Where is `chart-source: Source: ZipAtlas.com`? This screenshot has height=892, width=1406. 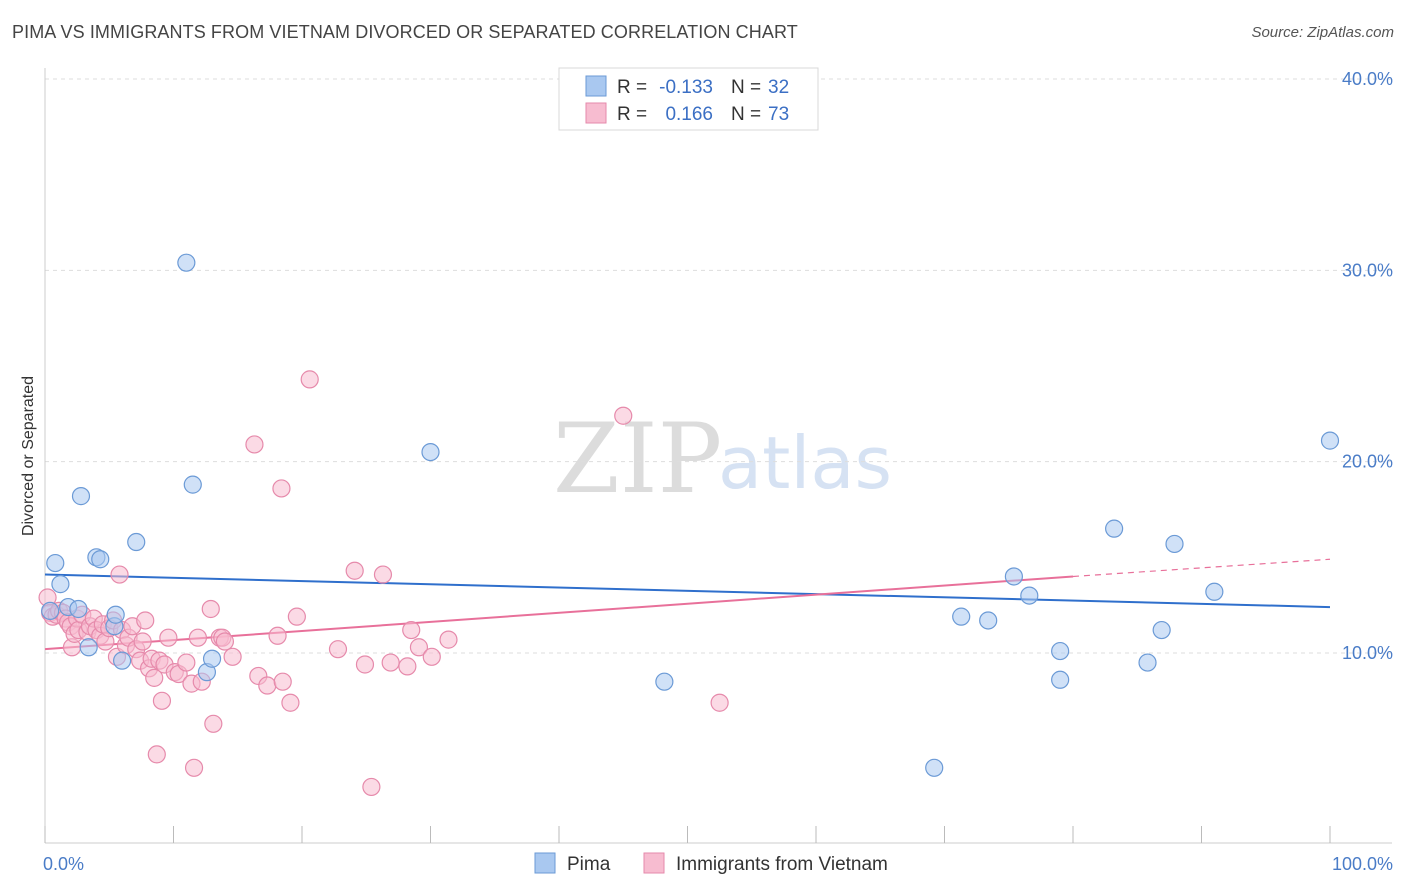 chart-source: Source: ZipAtlas.com is located at coordinates (1322, 32).